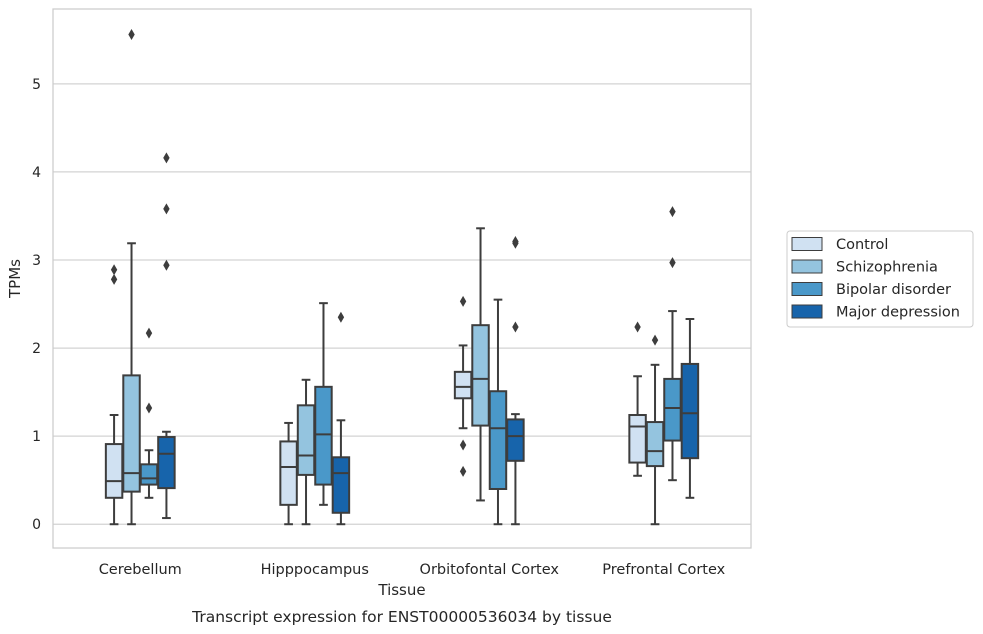  Describe the element at coordinates (36, 349) in the screenshot. I see `y-tick-label: 2` at that location.